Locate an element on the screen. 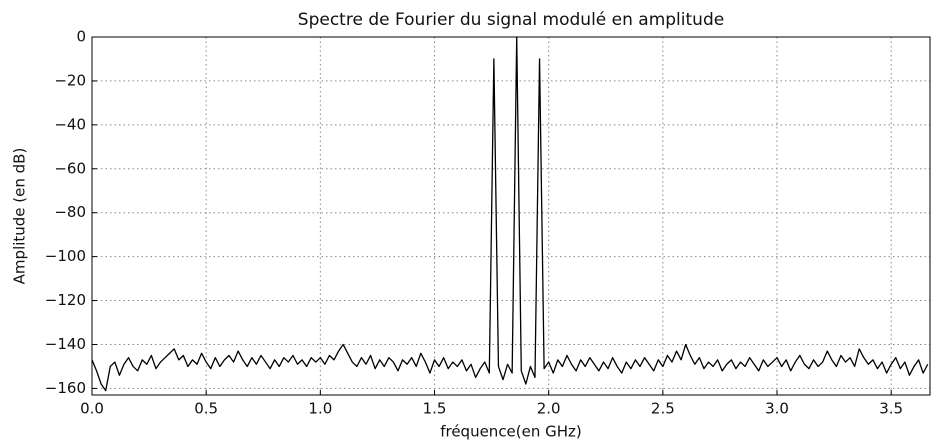 The width and height of the screenshot is (932, 443). y-tick-label: 0 is located at coordinates (81, 37).